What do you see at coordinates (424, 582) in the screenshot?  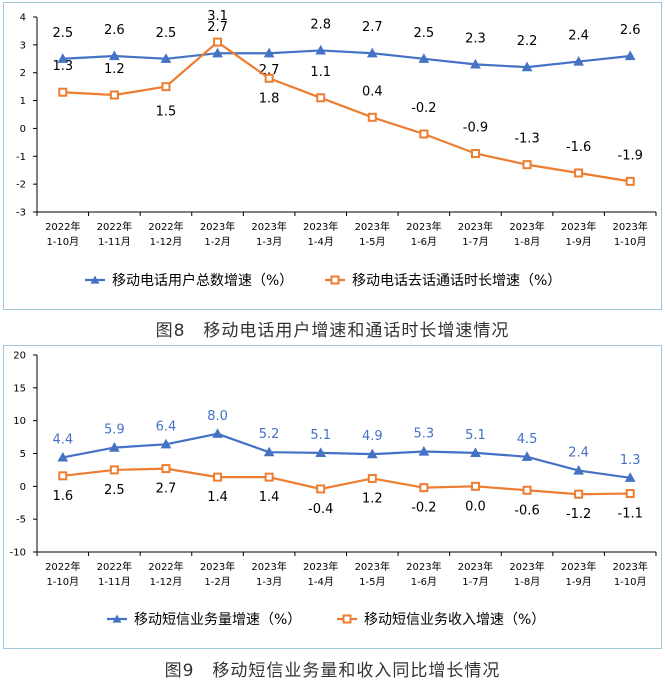 I see `x-tick-label-period: 1-6月` at bounding box center [424, 582].